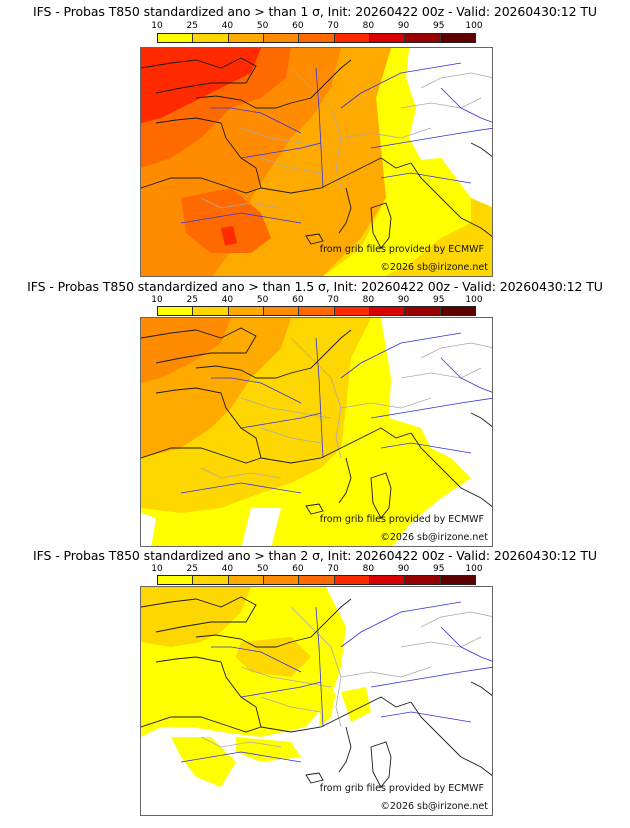 The height and width of the screenshot is (828, 630). Describe the element at coordinates (262, 569) in the screenshot. I see `colorbar-tick-label: 50` at that location.